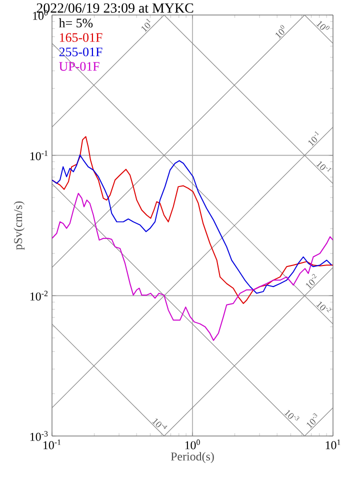 This screenshot has height=478, width=347. What do you see at coordinates (81, 37) in the screenshot?
I see `text: 165-01F` at bounding box center [81, 37].